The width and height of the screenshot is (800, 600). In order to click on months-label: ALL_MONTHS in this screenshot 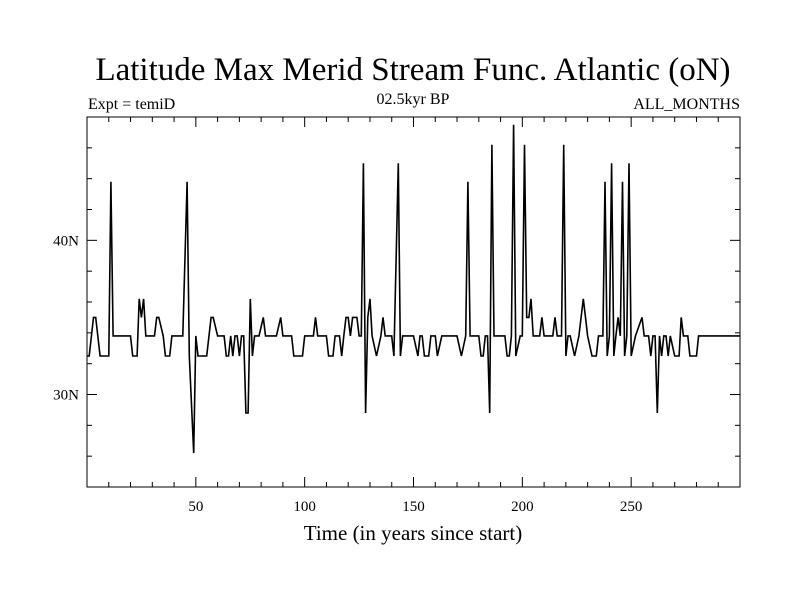, I will do `click(686, 104)`.